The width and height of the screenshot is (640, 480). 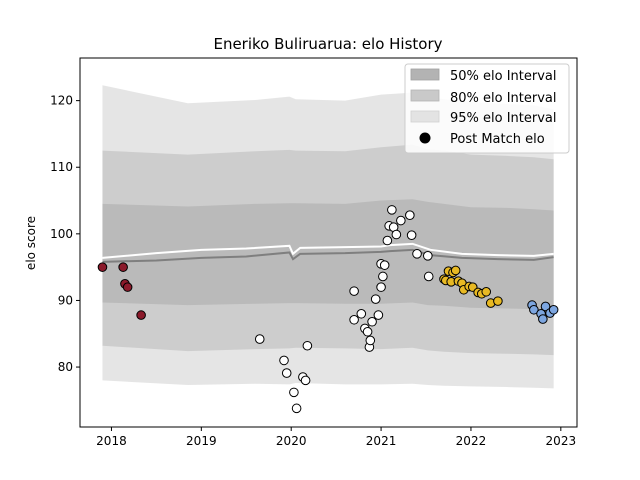 I want to click on legend-entry-post-match: Post Match elo, so click(x=482, y=139).